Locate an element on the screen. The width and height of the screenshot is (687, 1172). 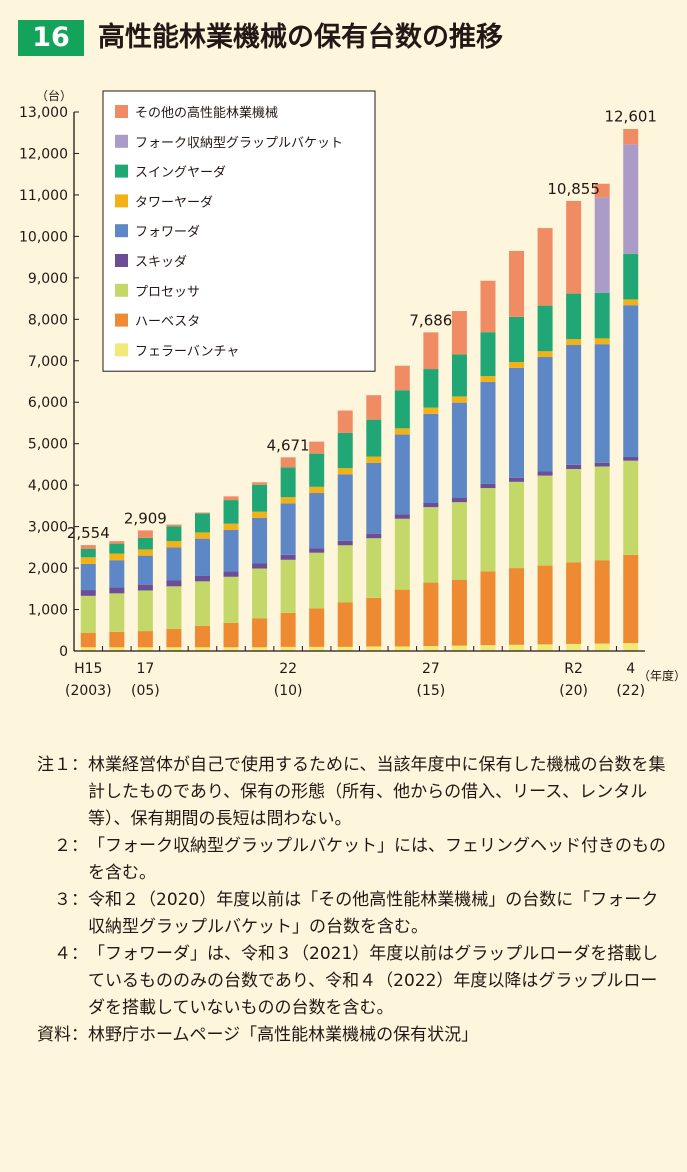
total-label: 12,601 is located at coordinates (630, 117).